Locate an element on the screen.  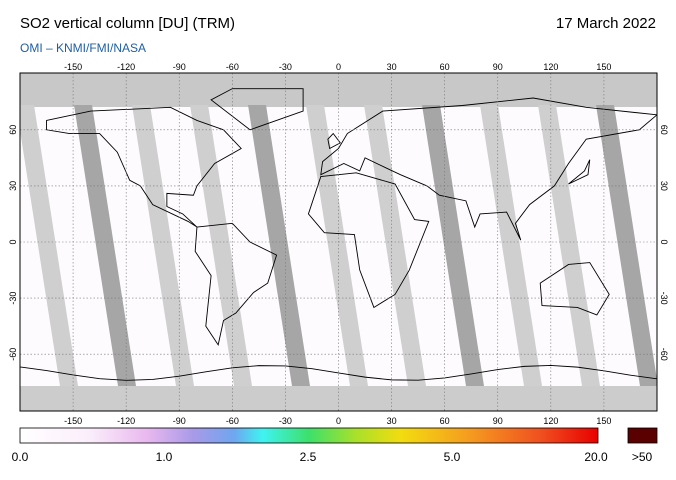
subtitle: OMI – KNMI/FMI/NASA is located at coordinates (83, 48).